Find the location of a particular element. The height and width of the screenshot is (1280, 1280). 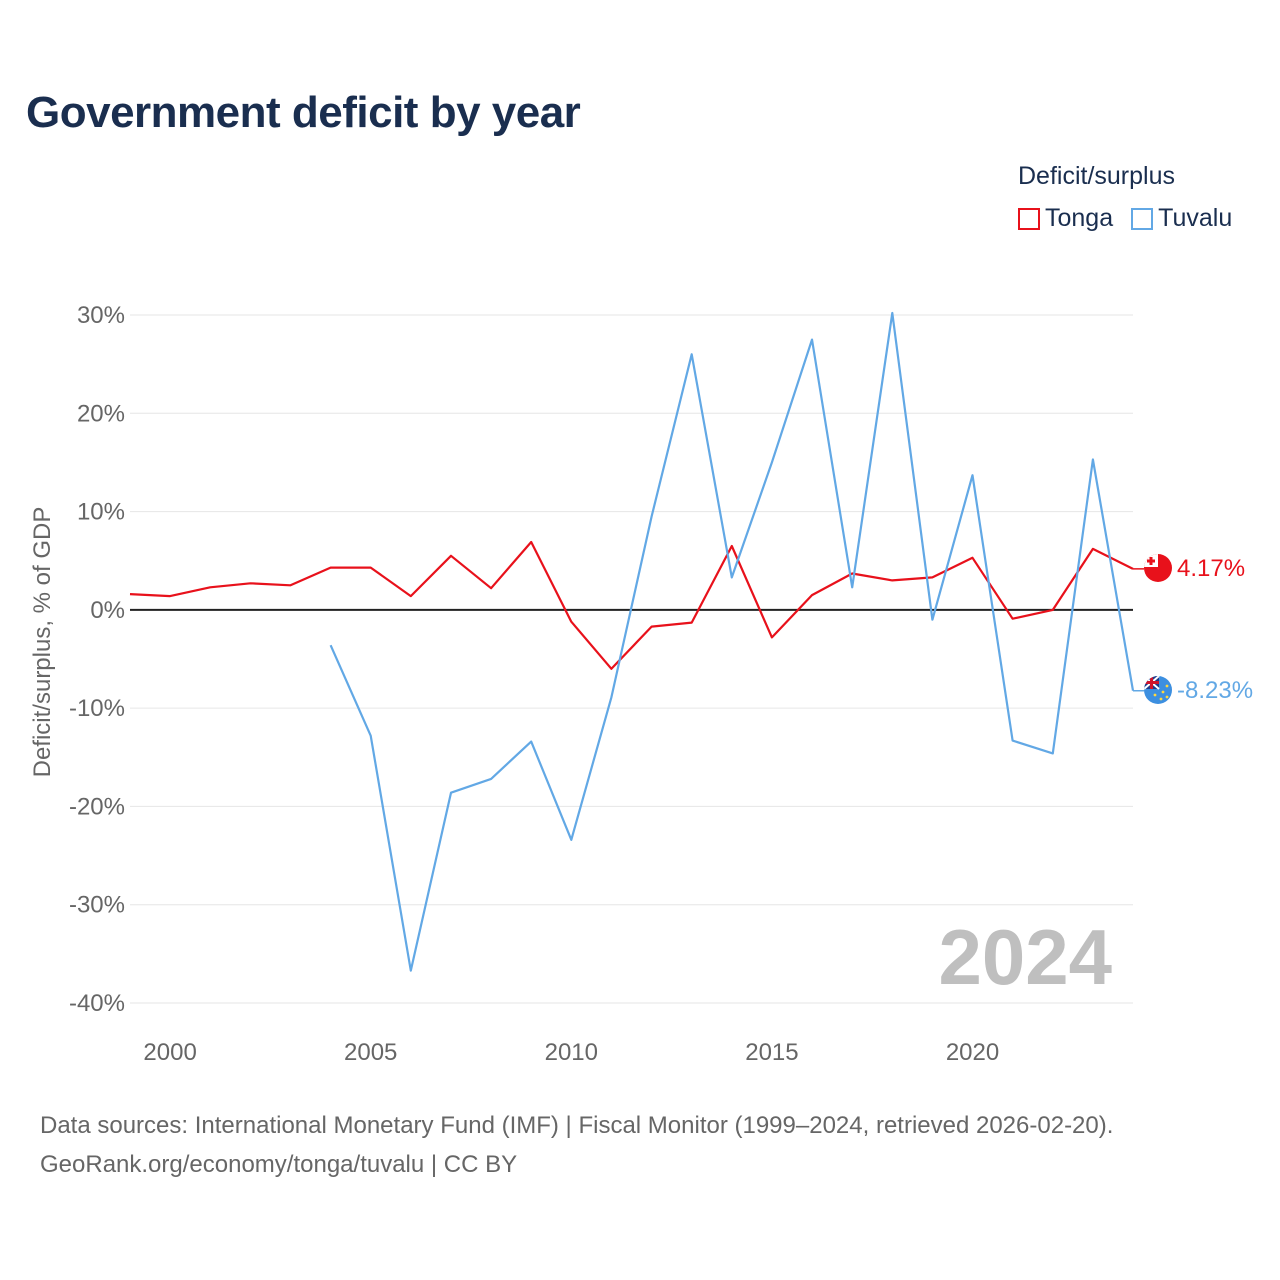

y-tick-label: -30% is located at coordinates (97, 905).